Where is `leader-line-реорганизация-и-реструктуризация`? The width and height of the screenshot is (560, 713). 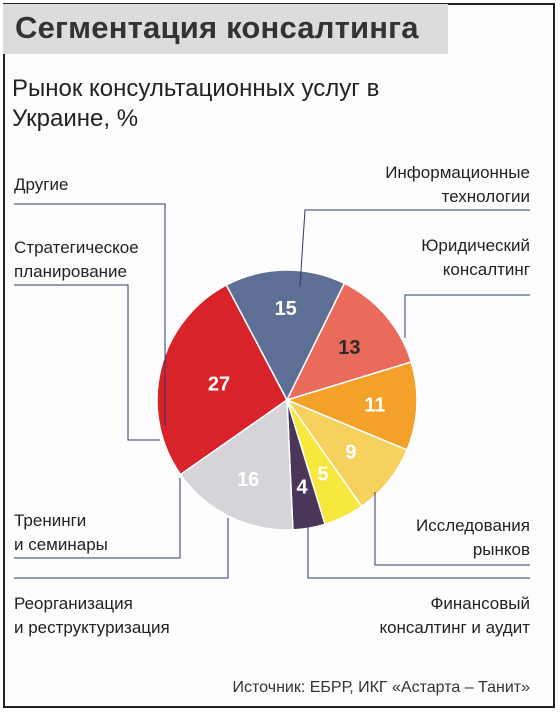 leader-line-реорганизация-и-реструктуризация is located at coordinates (121, 548).